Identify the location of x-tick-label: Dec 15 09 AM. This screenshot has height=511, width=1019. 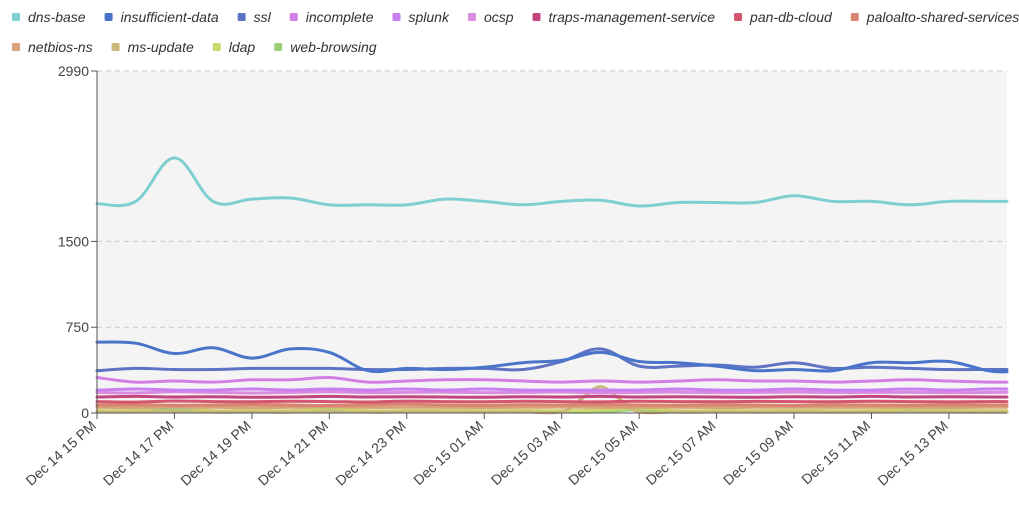
(758, 452).